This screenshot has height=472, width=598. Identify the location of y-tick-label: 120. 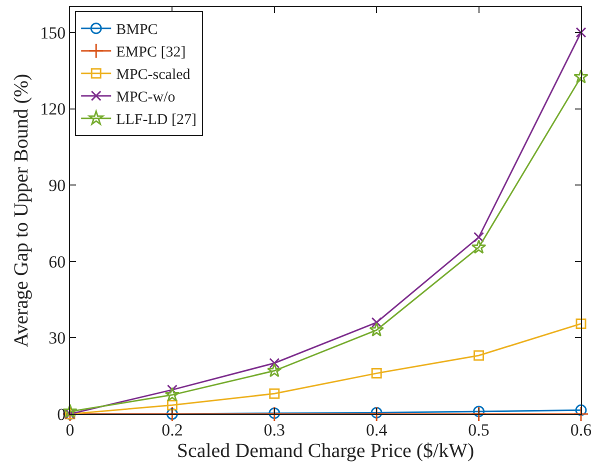
(53, 109).